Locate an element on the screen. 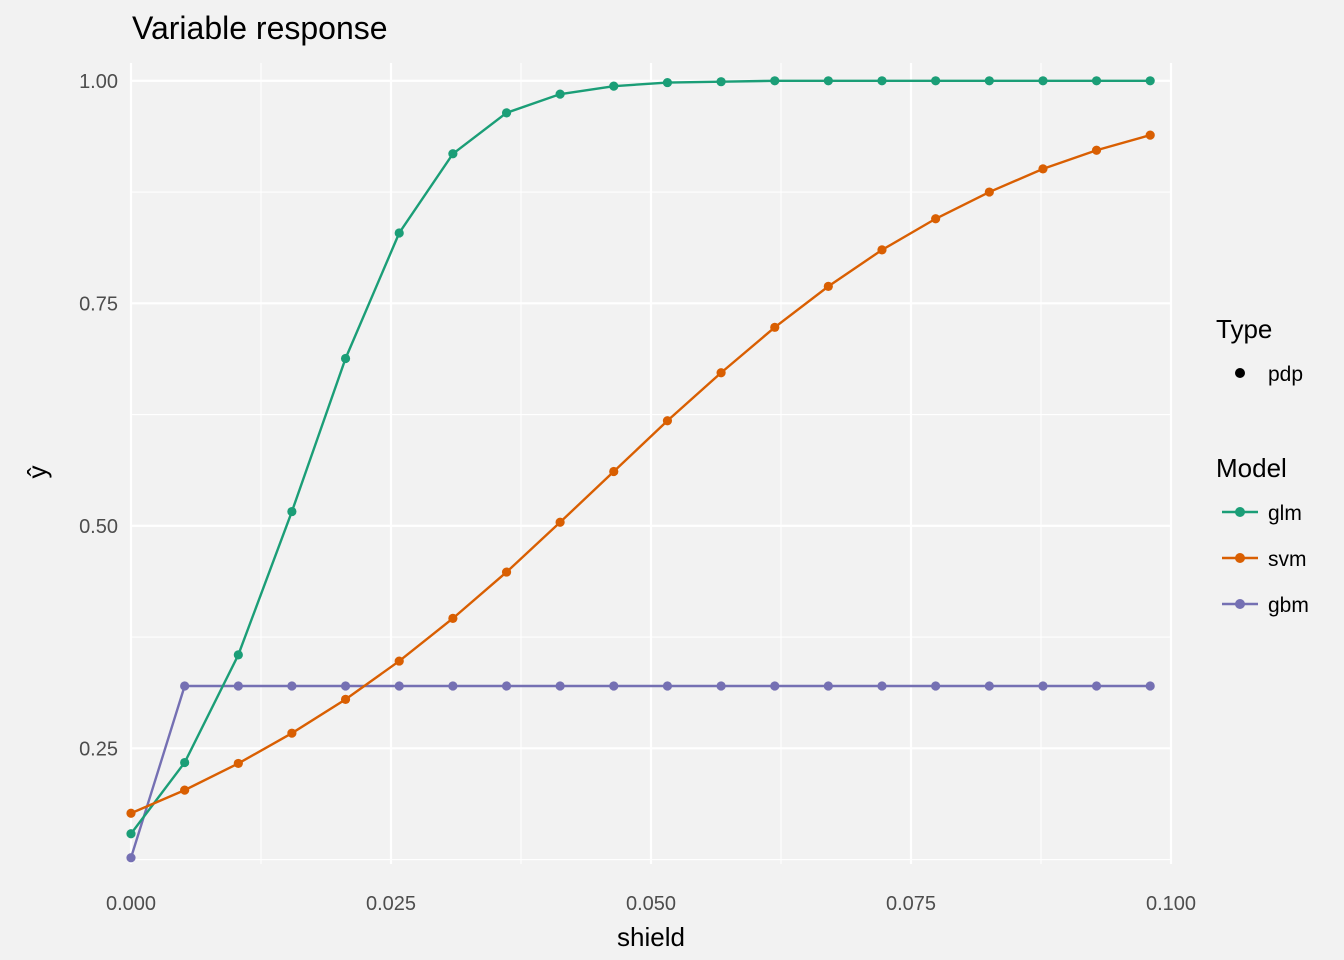  x-axis-title: shield is located at coordinates (651, 937).